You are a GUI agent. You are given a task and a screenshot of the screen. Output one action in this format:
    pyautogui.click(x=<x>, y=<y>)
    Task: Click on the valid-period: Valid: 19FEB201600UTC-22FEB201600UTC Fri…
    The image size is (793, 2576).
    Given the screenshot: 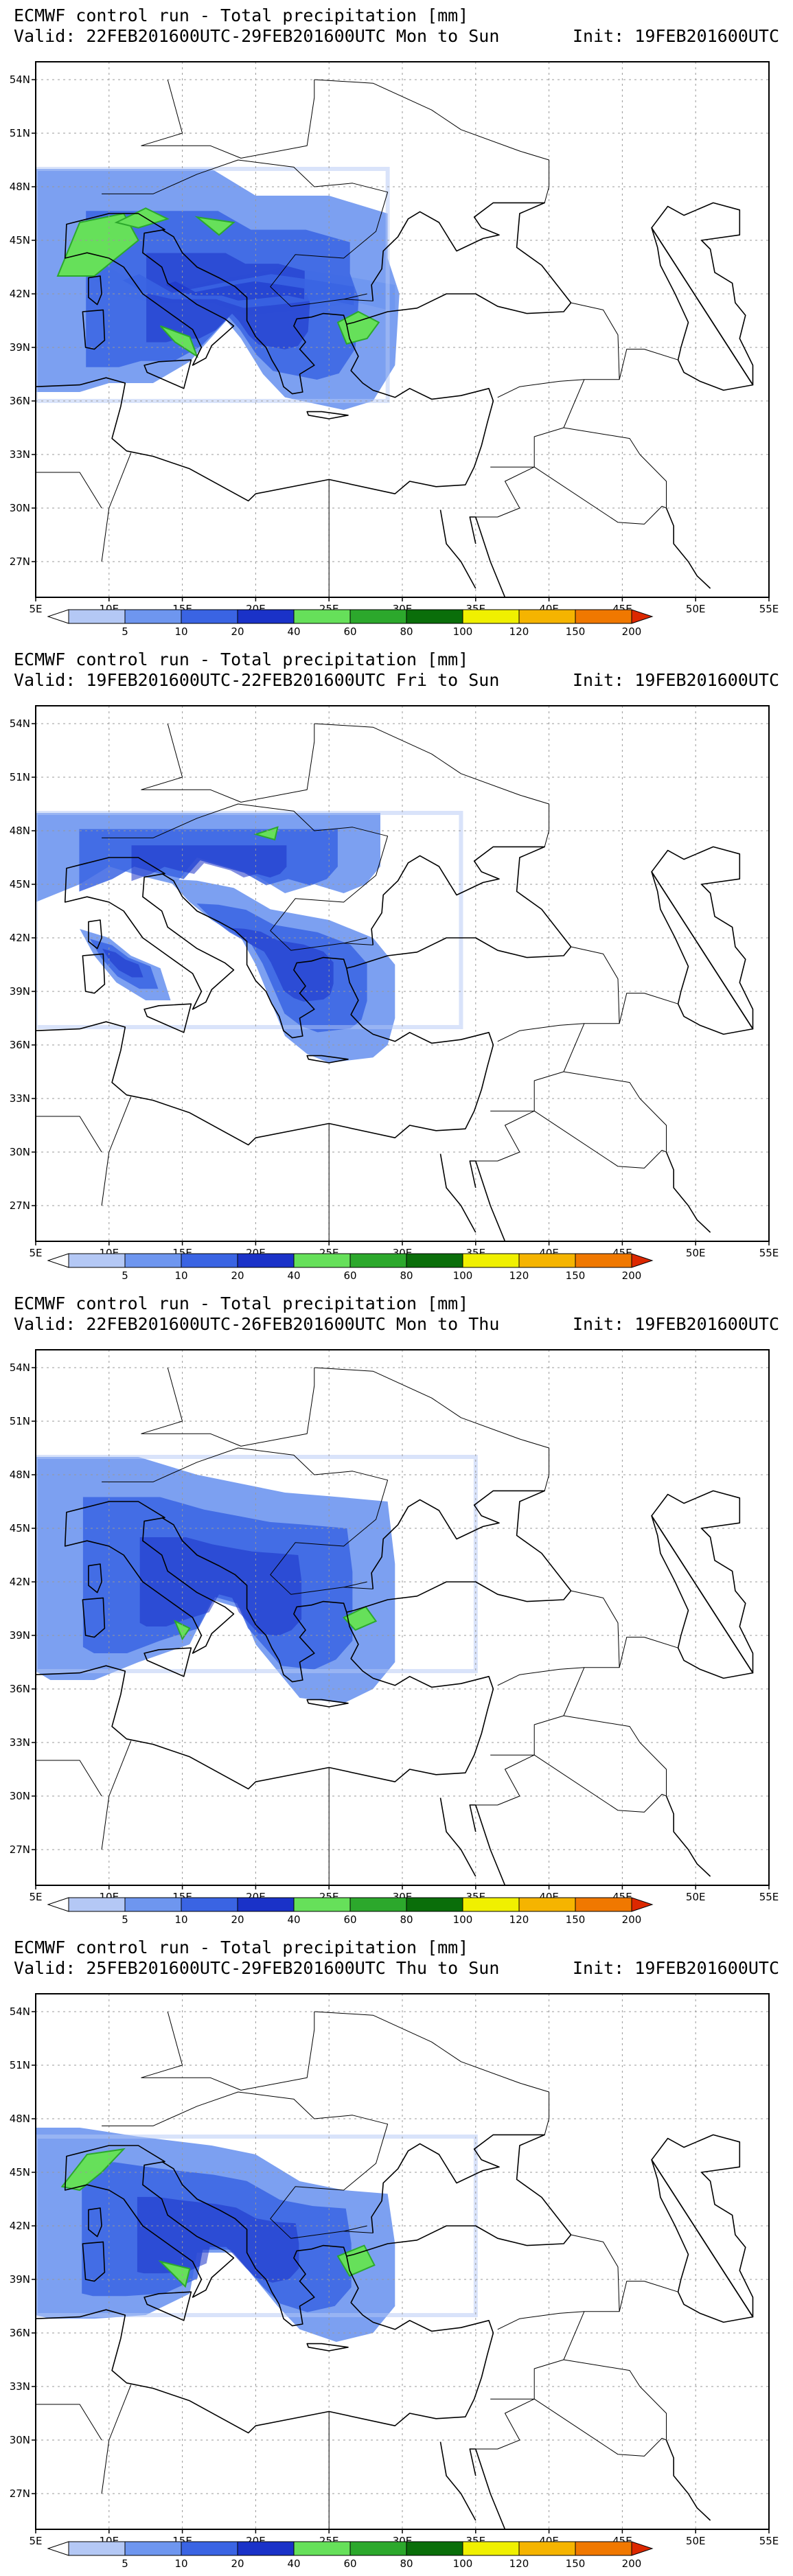 What is the action you would take?
    pyautogui.click(x=257, y=680)
    